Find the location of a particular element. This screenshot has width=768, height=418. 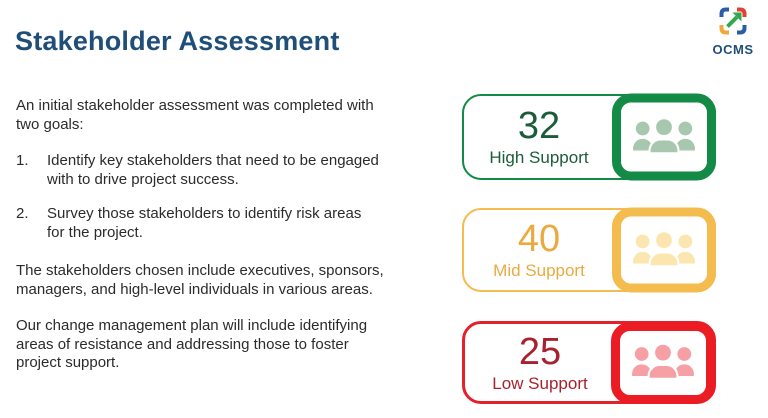

logo-segment-top-right is located at coordinates (742, 12).